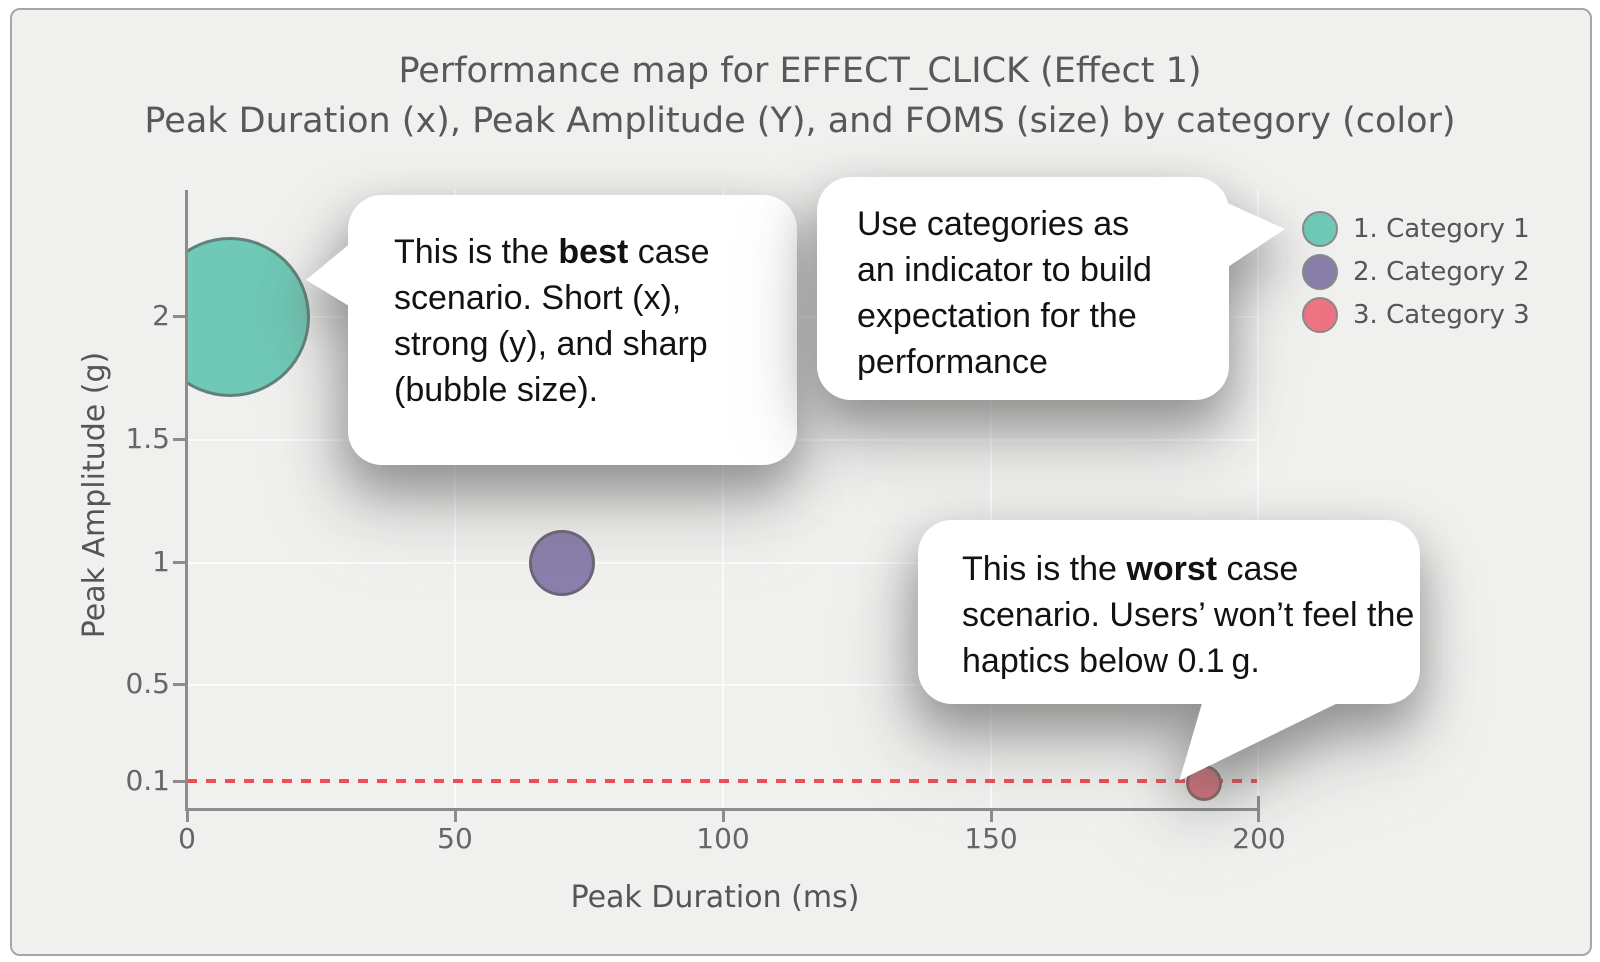 The image size is (1600, 962). I want to click on y-axis-line, so click(186, 500).